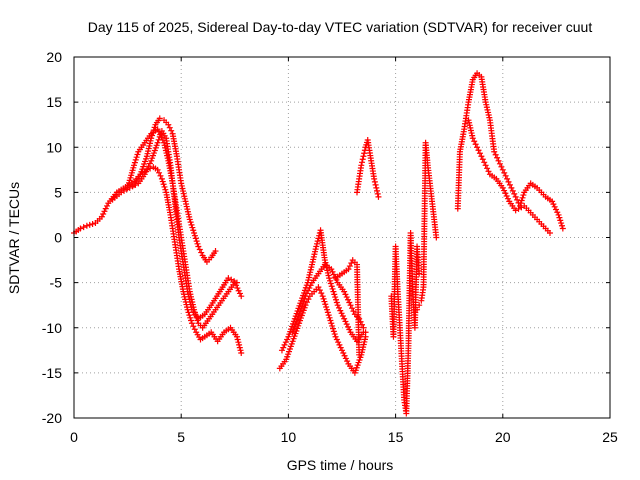 This screenshot has width=640, height=480. What do you see at coordinates (54, 102) in the screenshot?
I see `y-tick-label: 15` at bounding box center [54, 102].